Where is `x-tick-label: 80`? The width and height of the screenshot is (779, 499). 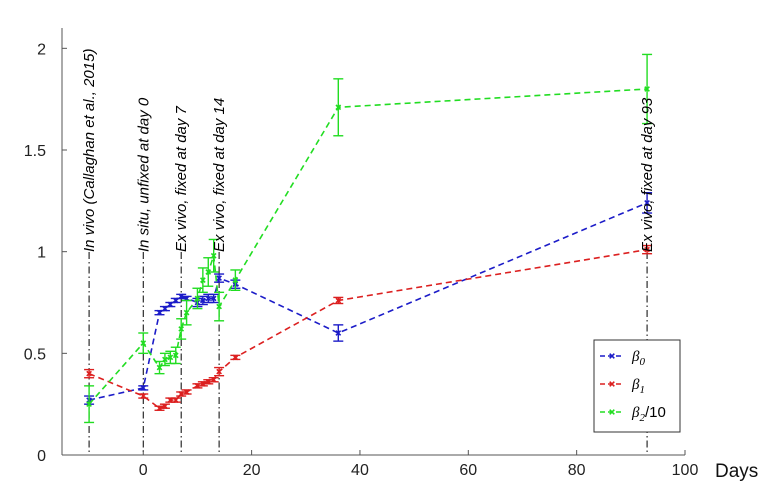 x-tick-label: 80 is located at coordinates (577, 470).